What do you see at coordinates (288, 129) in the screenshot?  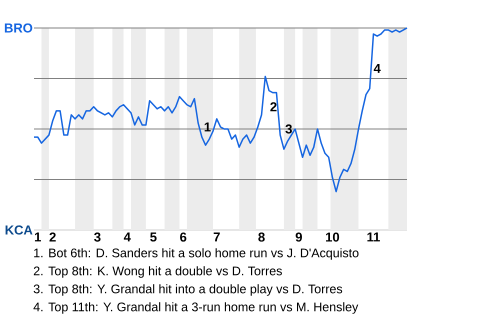 I see `annotation: 3` at bounding box center [288, 129].